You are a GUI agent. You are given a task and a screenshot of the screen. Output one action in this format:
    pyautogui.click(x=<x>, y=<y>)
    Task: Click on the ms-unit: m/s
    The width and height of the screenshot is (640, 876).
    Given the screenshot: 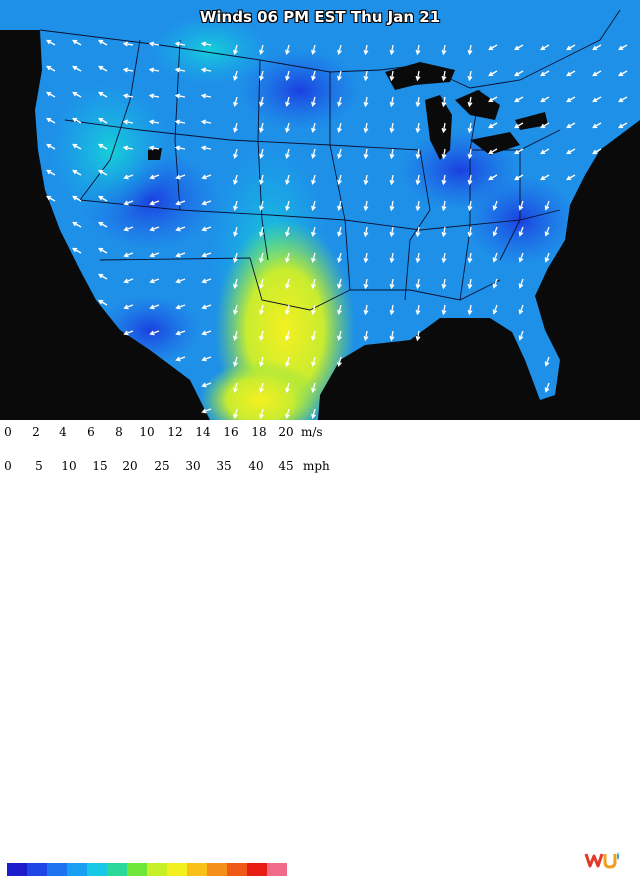 What is the action you would take?
    pyautogui.click(x=312, y=432)
    